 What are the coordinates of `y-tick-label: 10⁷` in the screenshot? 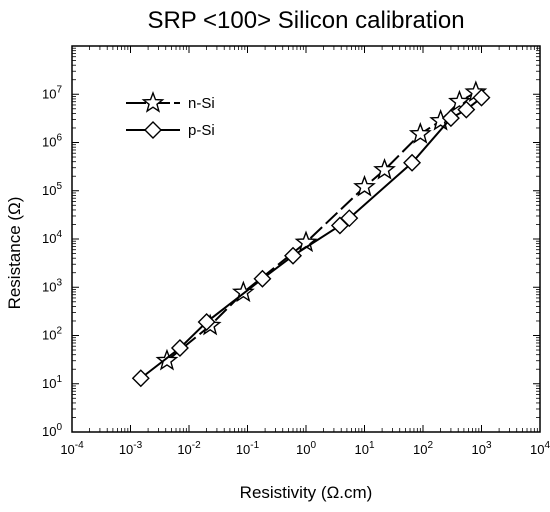 It's located at (52, 92).